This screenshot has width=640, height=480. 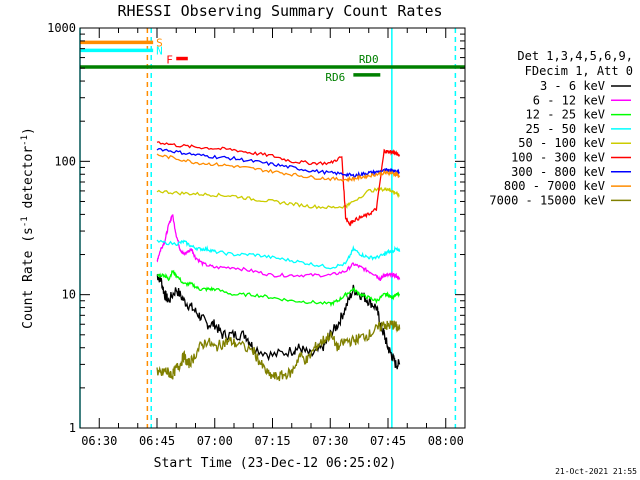 What do you see at coordinates (388, 441) in the screenshot?
I see `x-tick-label: 07:45` at bounding box center [388, 441].